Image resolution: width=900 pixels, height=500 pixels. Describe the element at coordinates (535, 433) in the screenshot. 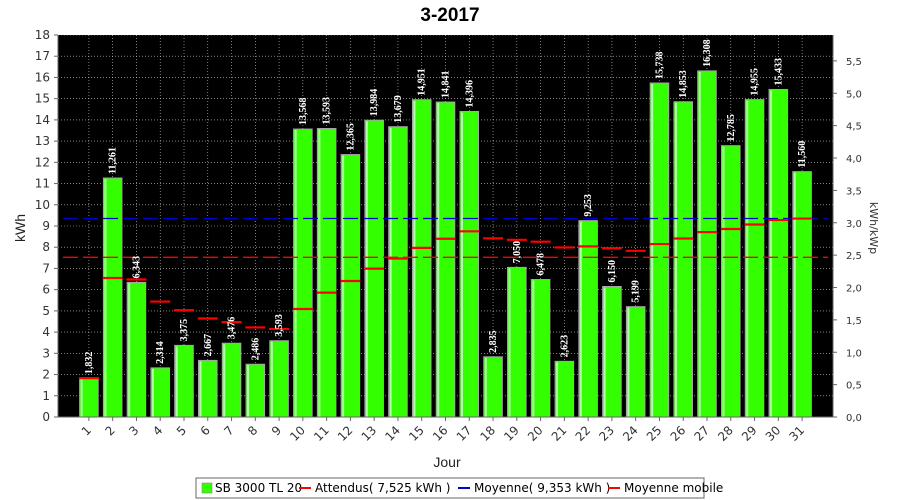

I see `x-tick-label: 20` at that location.